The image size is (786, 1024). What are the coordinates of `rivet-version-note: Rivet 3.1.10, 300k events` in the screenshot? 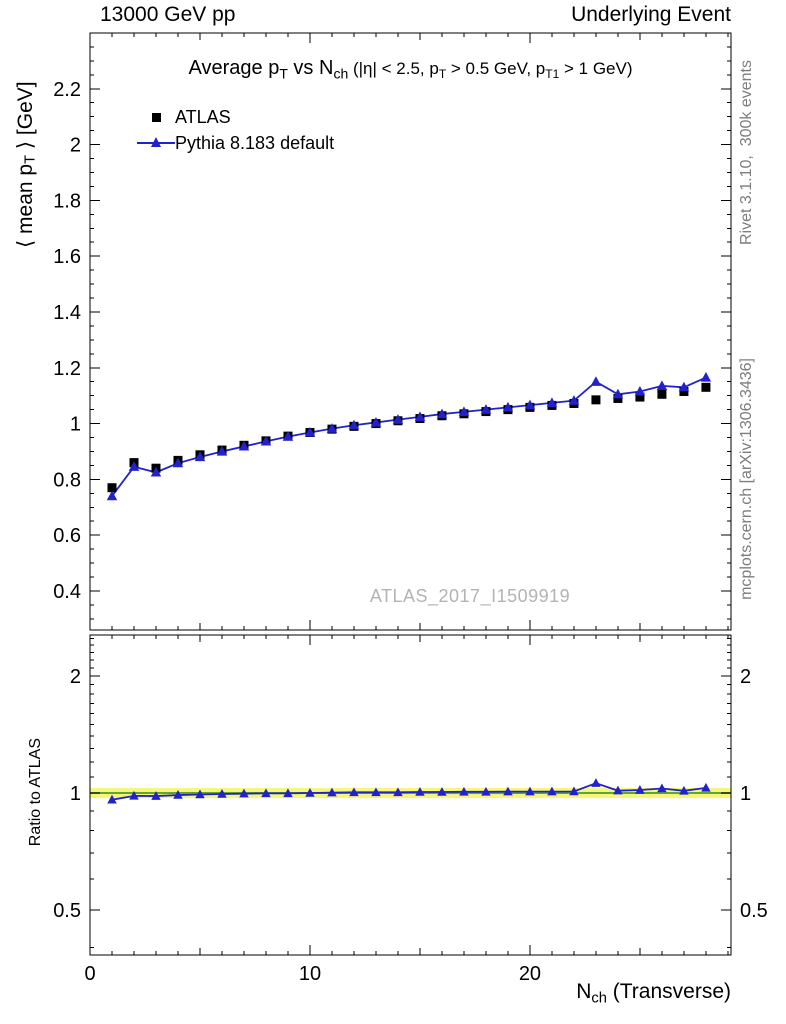 It's located at (746, 152).